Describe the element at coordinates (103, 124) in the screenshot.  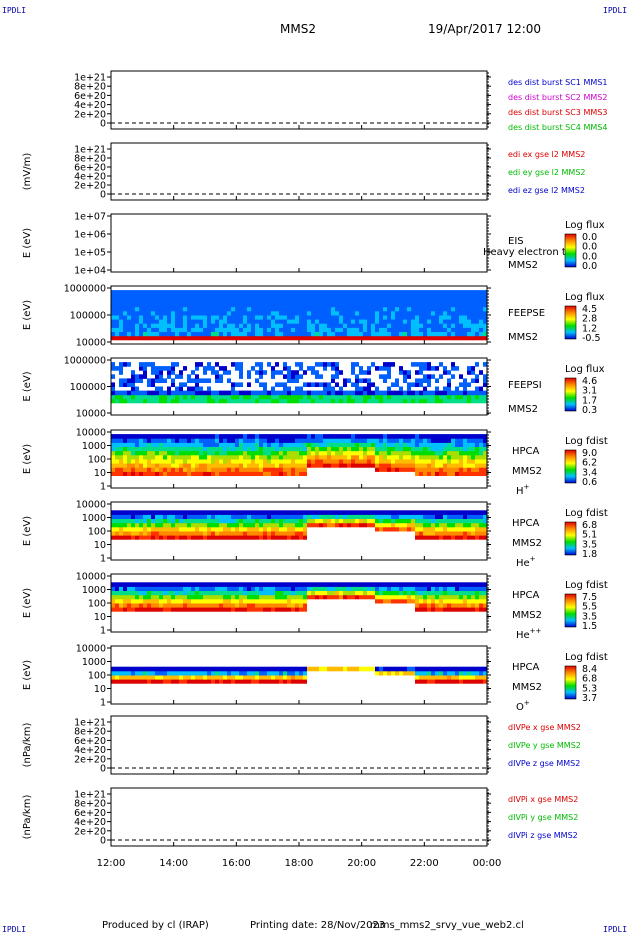
I see `y-tick-label: 0` at that location.